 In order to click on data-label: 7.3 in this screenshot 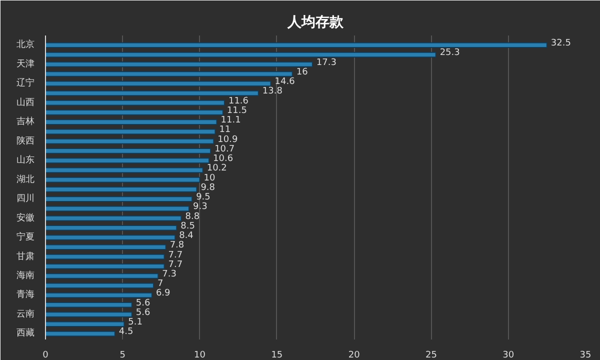, I will do `click(169, 275)`.